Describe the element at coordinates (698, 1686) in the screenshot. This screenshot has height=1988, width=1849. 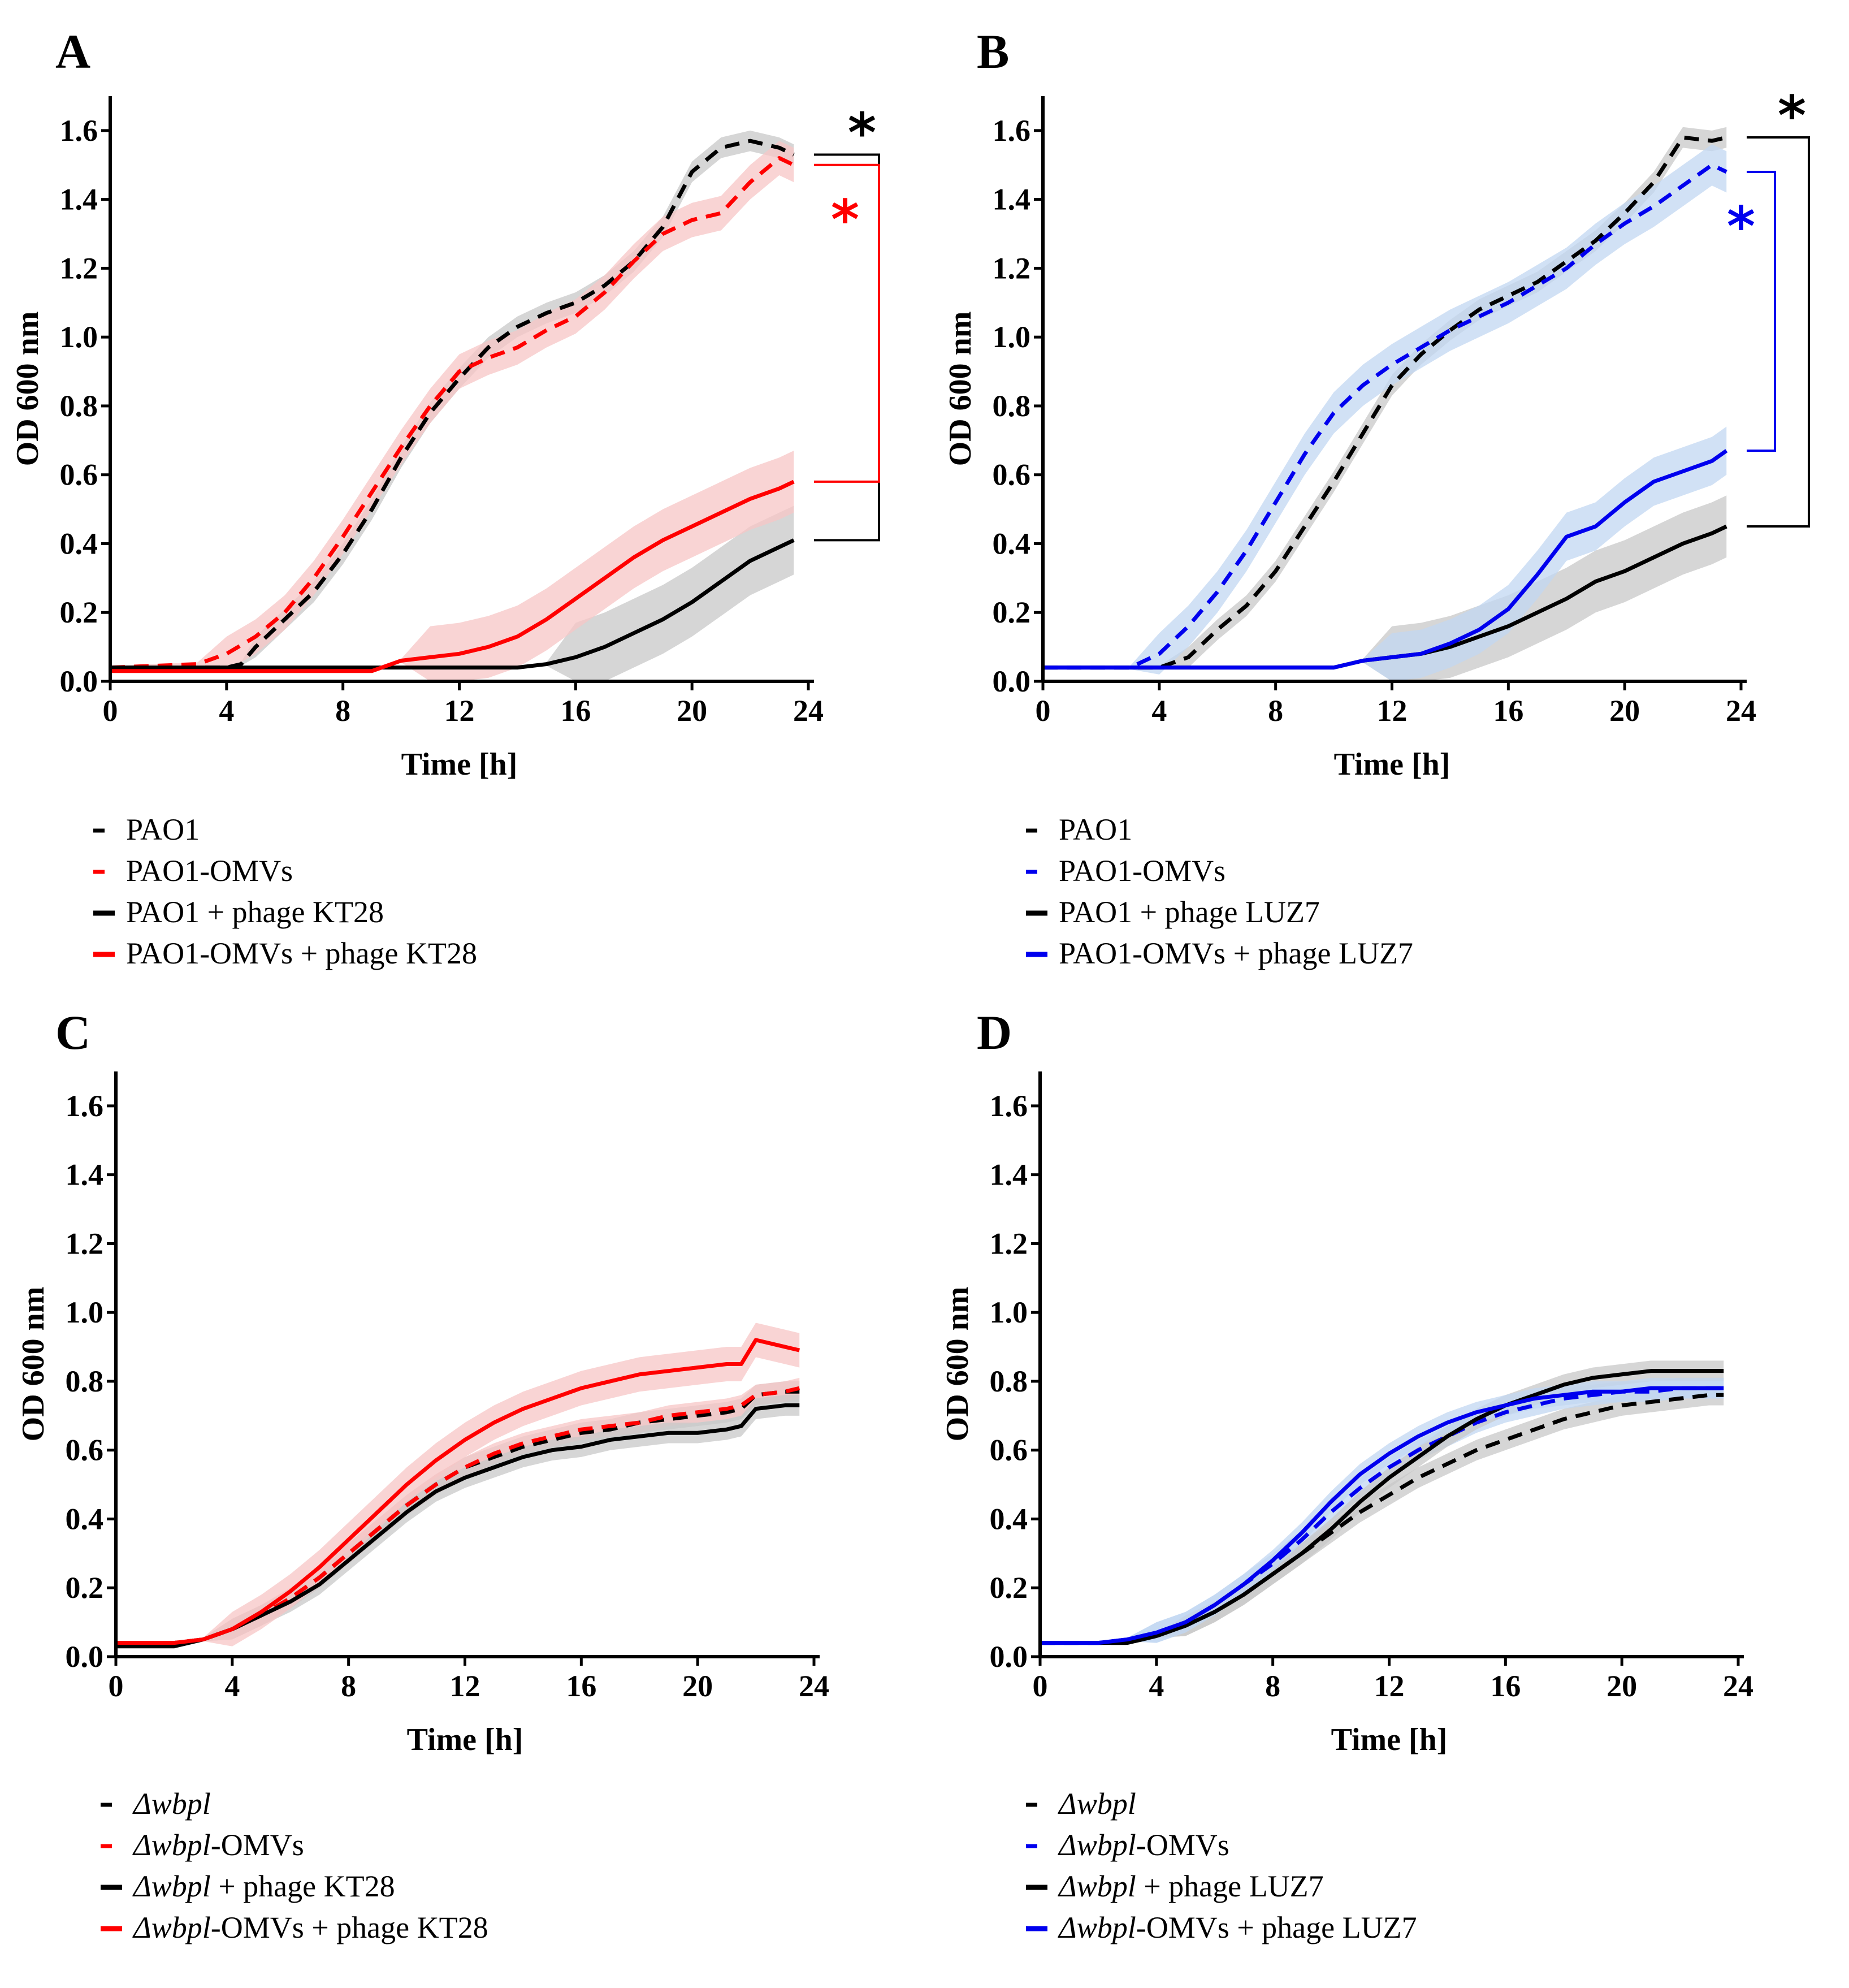
I see `panel-c-x-tick-label: 20` at that location.